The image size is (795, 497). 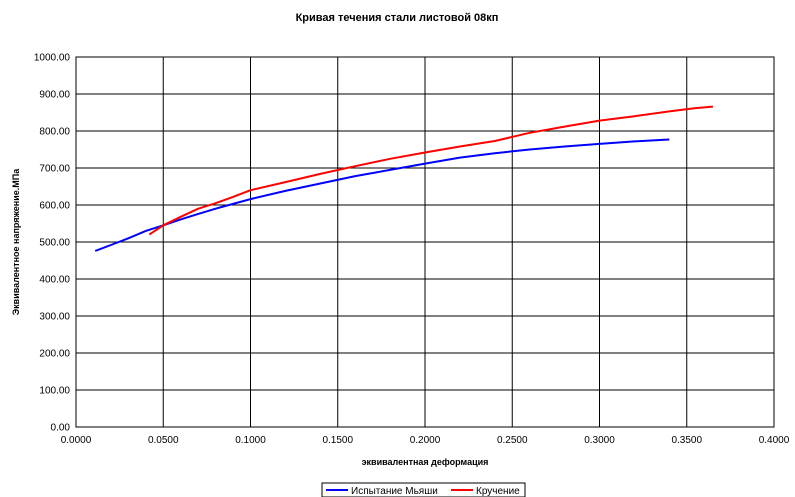 I want to click on x-tick-label: 0.2000, so click(x=425, y=440).